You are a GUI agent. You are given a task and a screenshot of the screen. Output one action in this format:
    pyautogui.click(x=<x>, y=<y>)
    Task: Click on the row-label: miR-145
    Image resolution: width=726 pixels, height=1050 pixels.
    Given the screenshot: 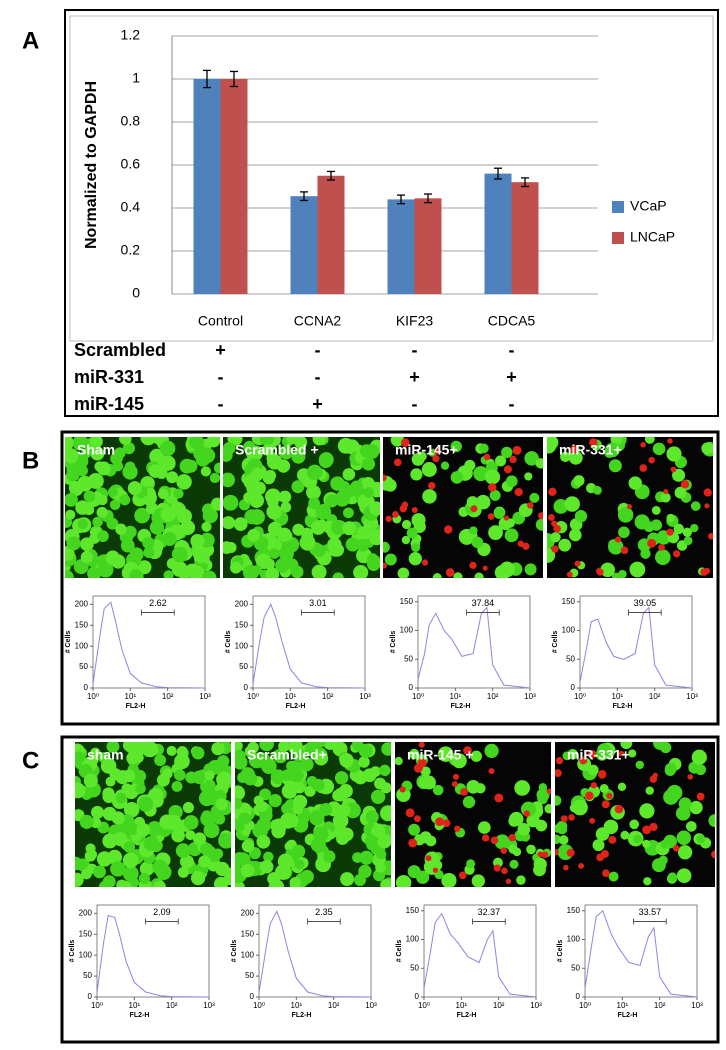 What is the action you would take?
    pyautogui.click(x=109, y=404)
    